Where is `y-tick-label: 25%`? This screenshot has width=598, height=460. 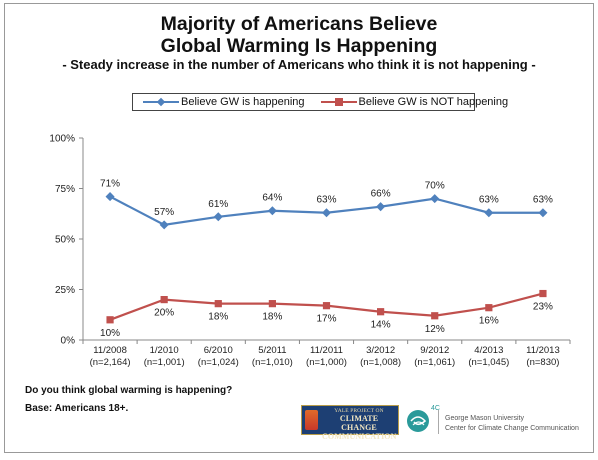
y-tick-label: 25% is located at coordinates (65, 290).